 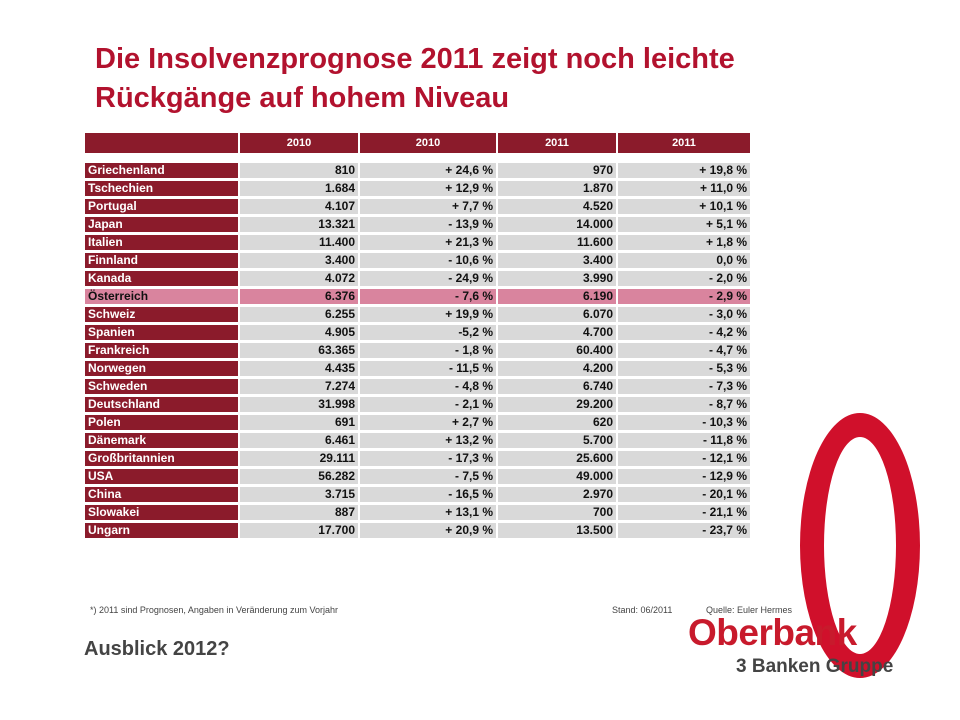 What do you see at coordinates (161, 350) in the screenshot?
I see `country-cell: Frankreich` at bounding box center [161, 350].